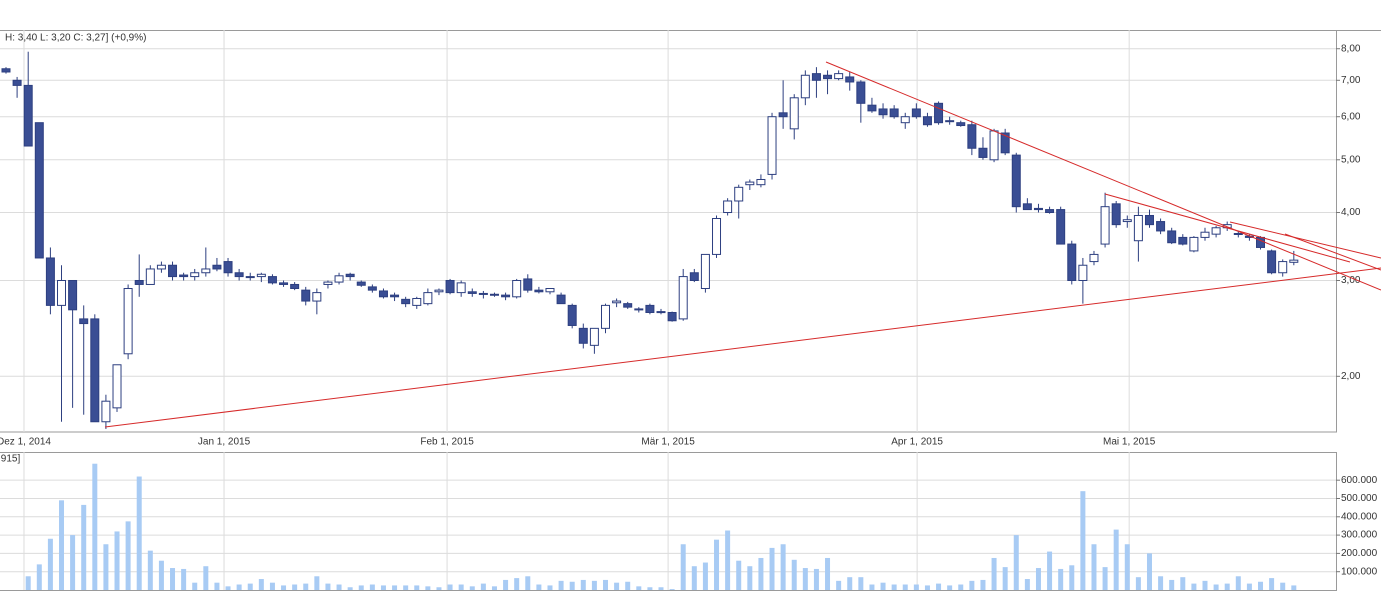 The image size is (1381, 595). I want to click on x-tick-label: Apr 1, 2015, so click(917, 442).